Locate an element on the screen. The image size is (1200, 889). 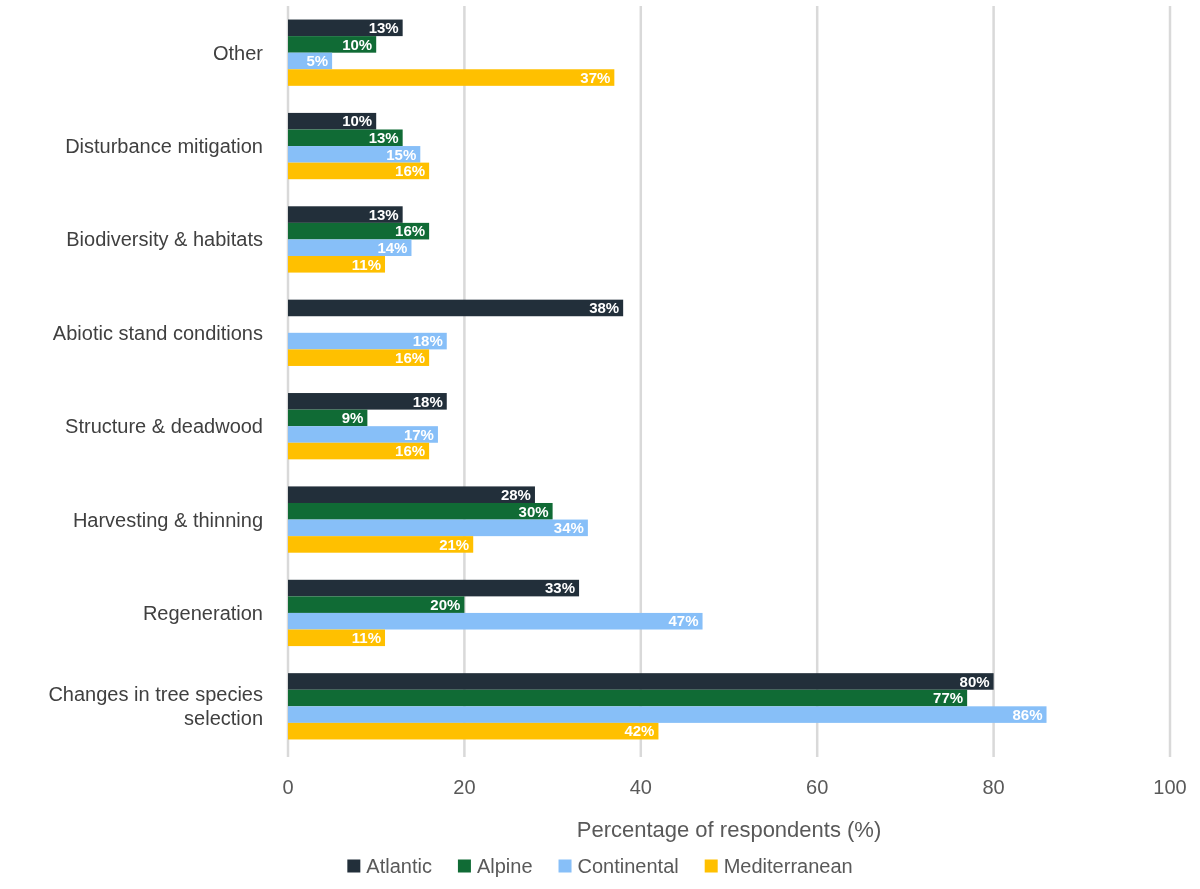
y-tick-label: Biodiversity & habitats is located at coordinates (164, 239).